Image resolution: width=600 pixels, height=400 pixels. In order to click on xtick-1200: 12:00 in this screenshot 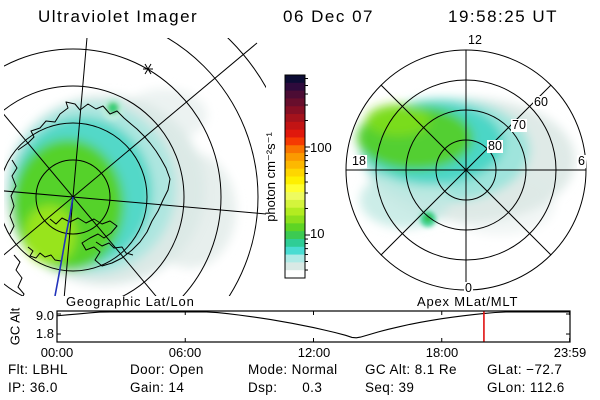, I will do `click(314, 352)`.